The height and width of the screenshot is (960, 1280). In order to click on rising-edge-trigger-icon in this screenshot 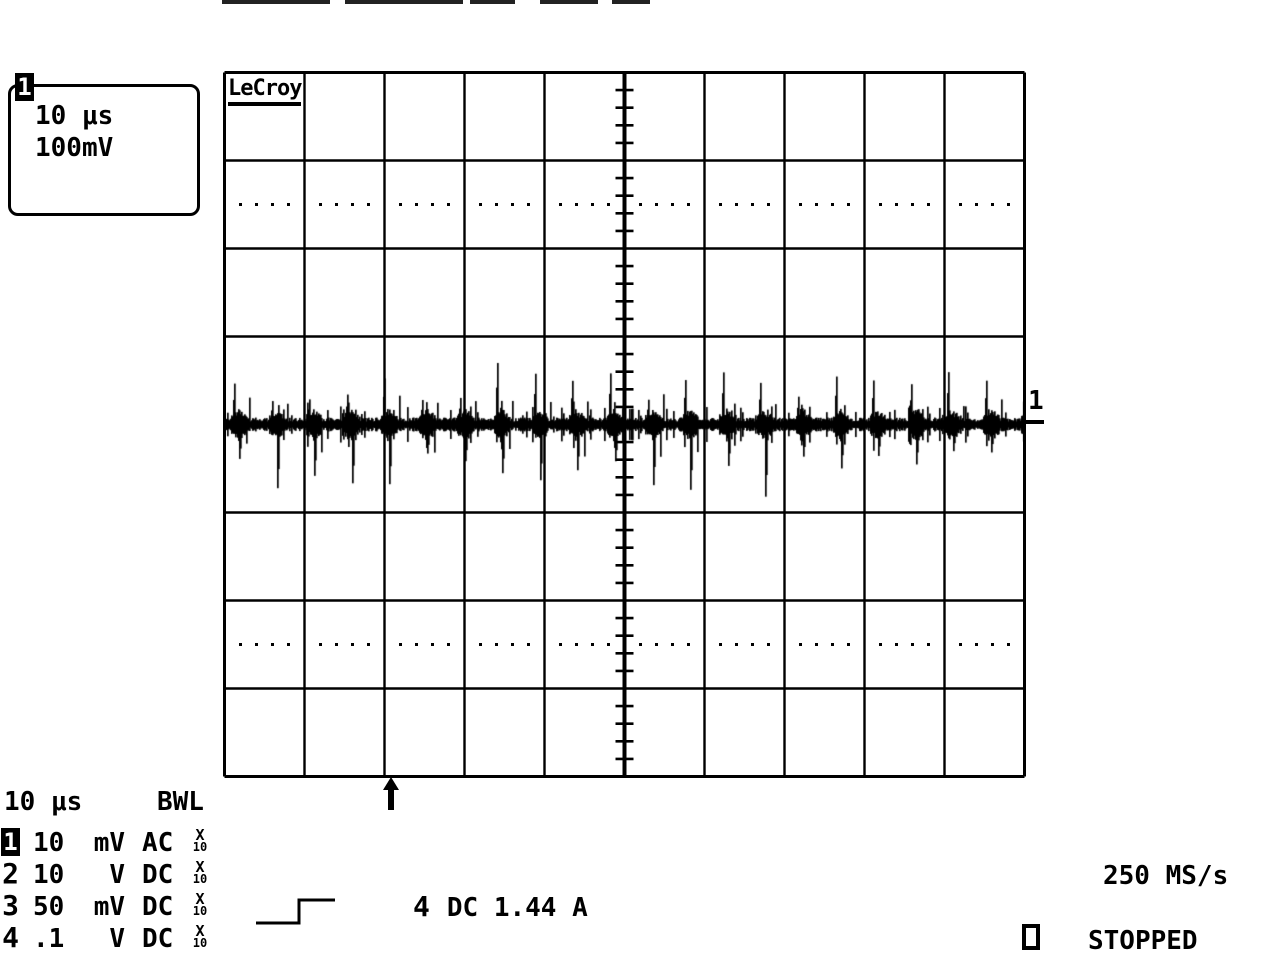, I will do `click(295, 911)`.